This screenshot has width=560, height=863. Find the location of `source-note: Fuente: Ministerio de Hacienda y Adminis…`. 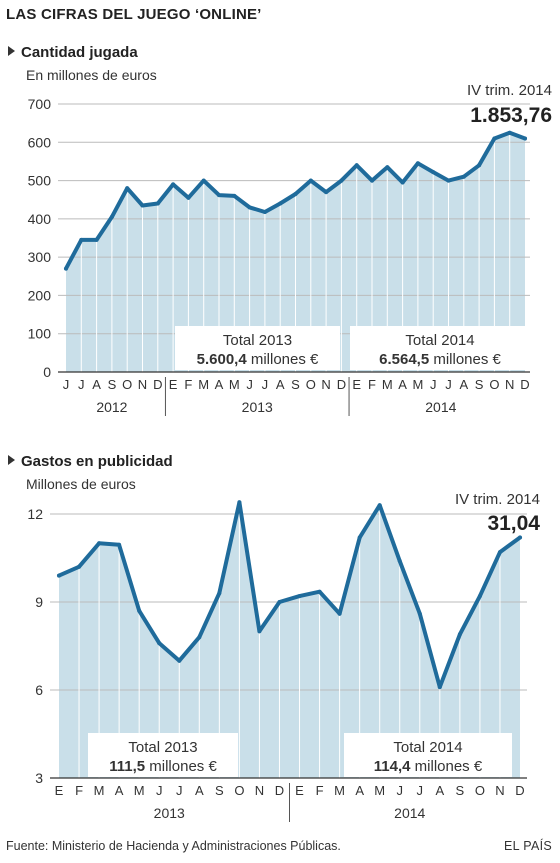

source-note: Fuente: Ministerio de Hacienda y Adminis… is located at coordinates (173, 846).